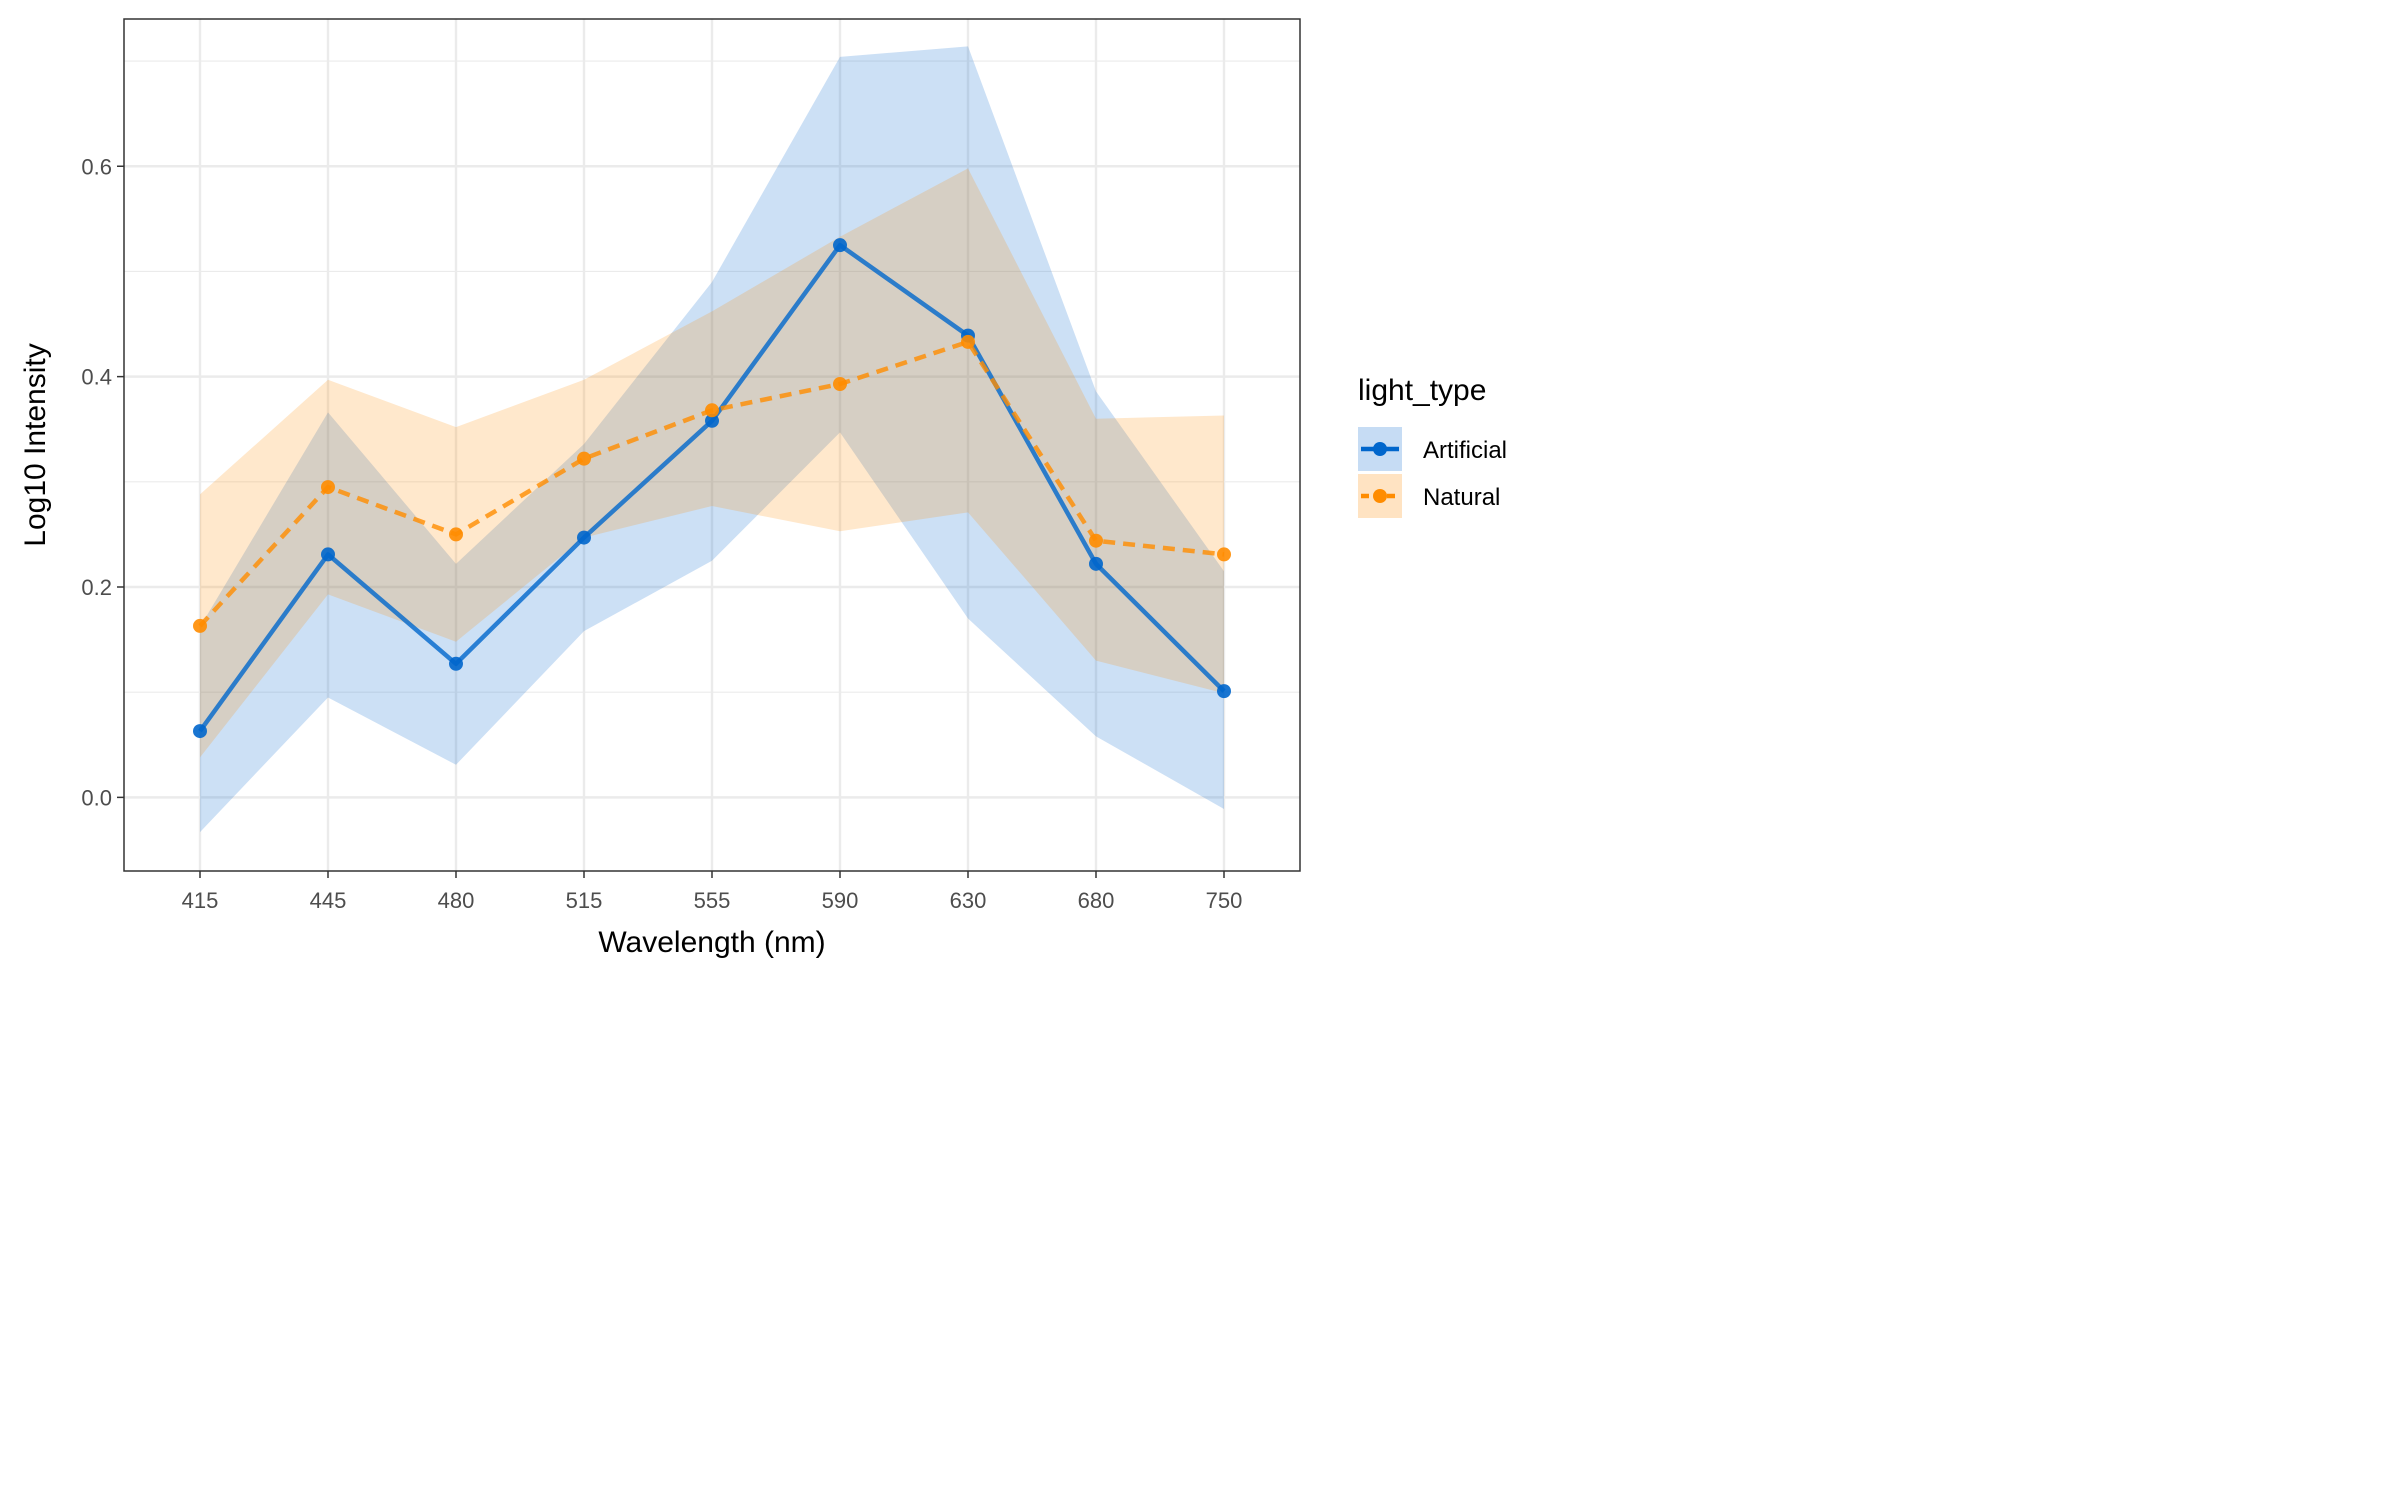  Describe the element at coordinates (328, 900) in the screenshot. I see `x-tick-label: 445` at that location.